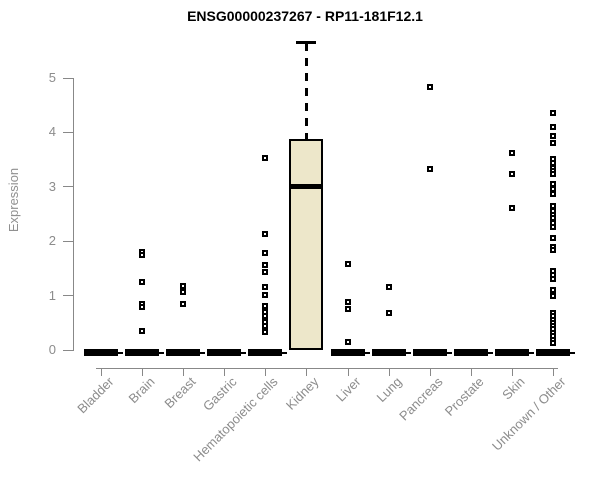  Describe the element at coordinates (306, 244) in the screenshot. I see `box-rect` at that location.